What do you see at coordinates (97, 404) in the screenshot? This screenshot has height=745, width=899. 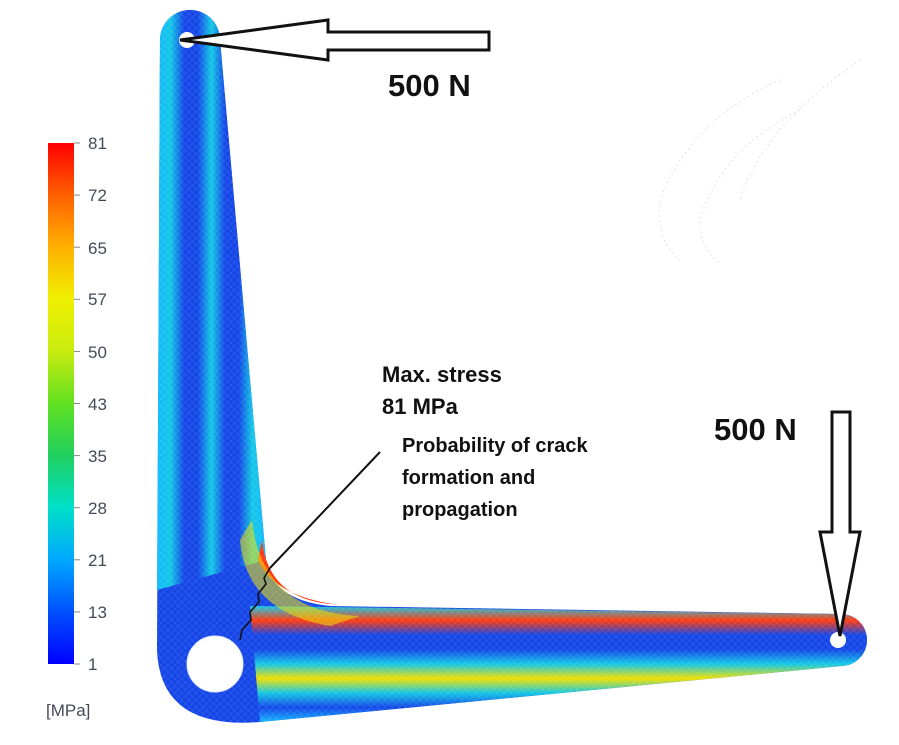 I see `legend-tick-label: 43` at bounding box center [97, 404].